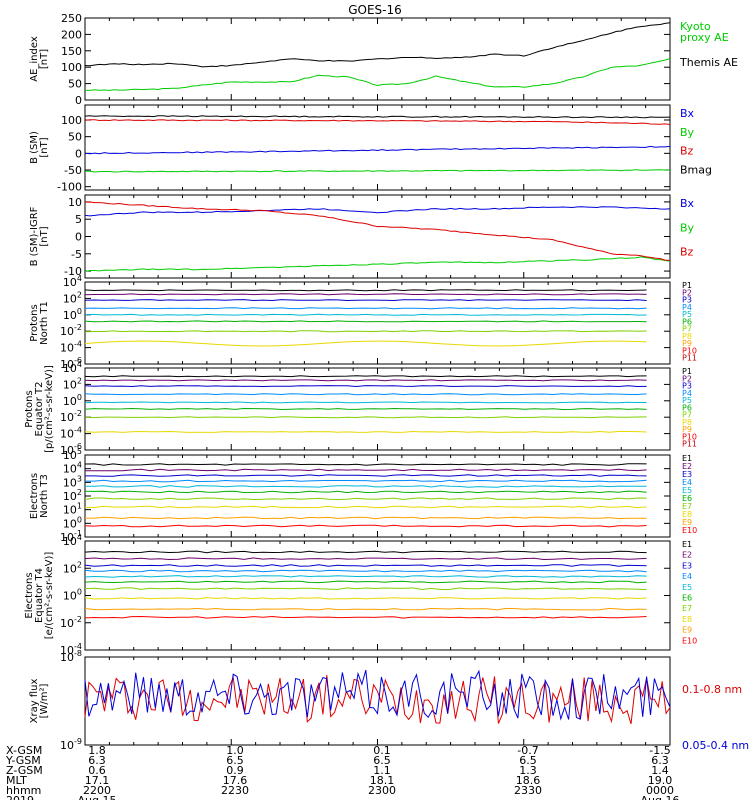  I want to click on footer-value: 1.0, so click(235, 750).